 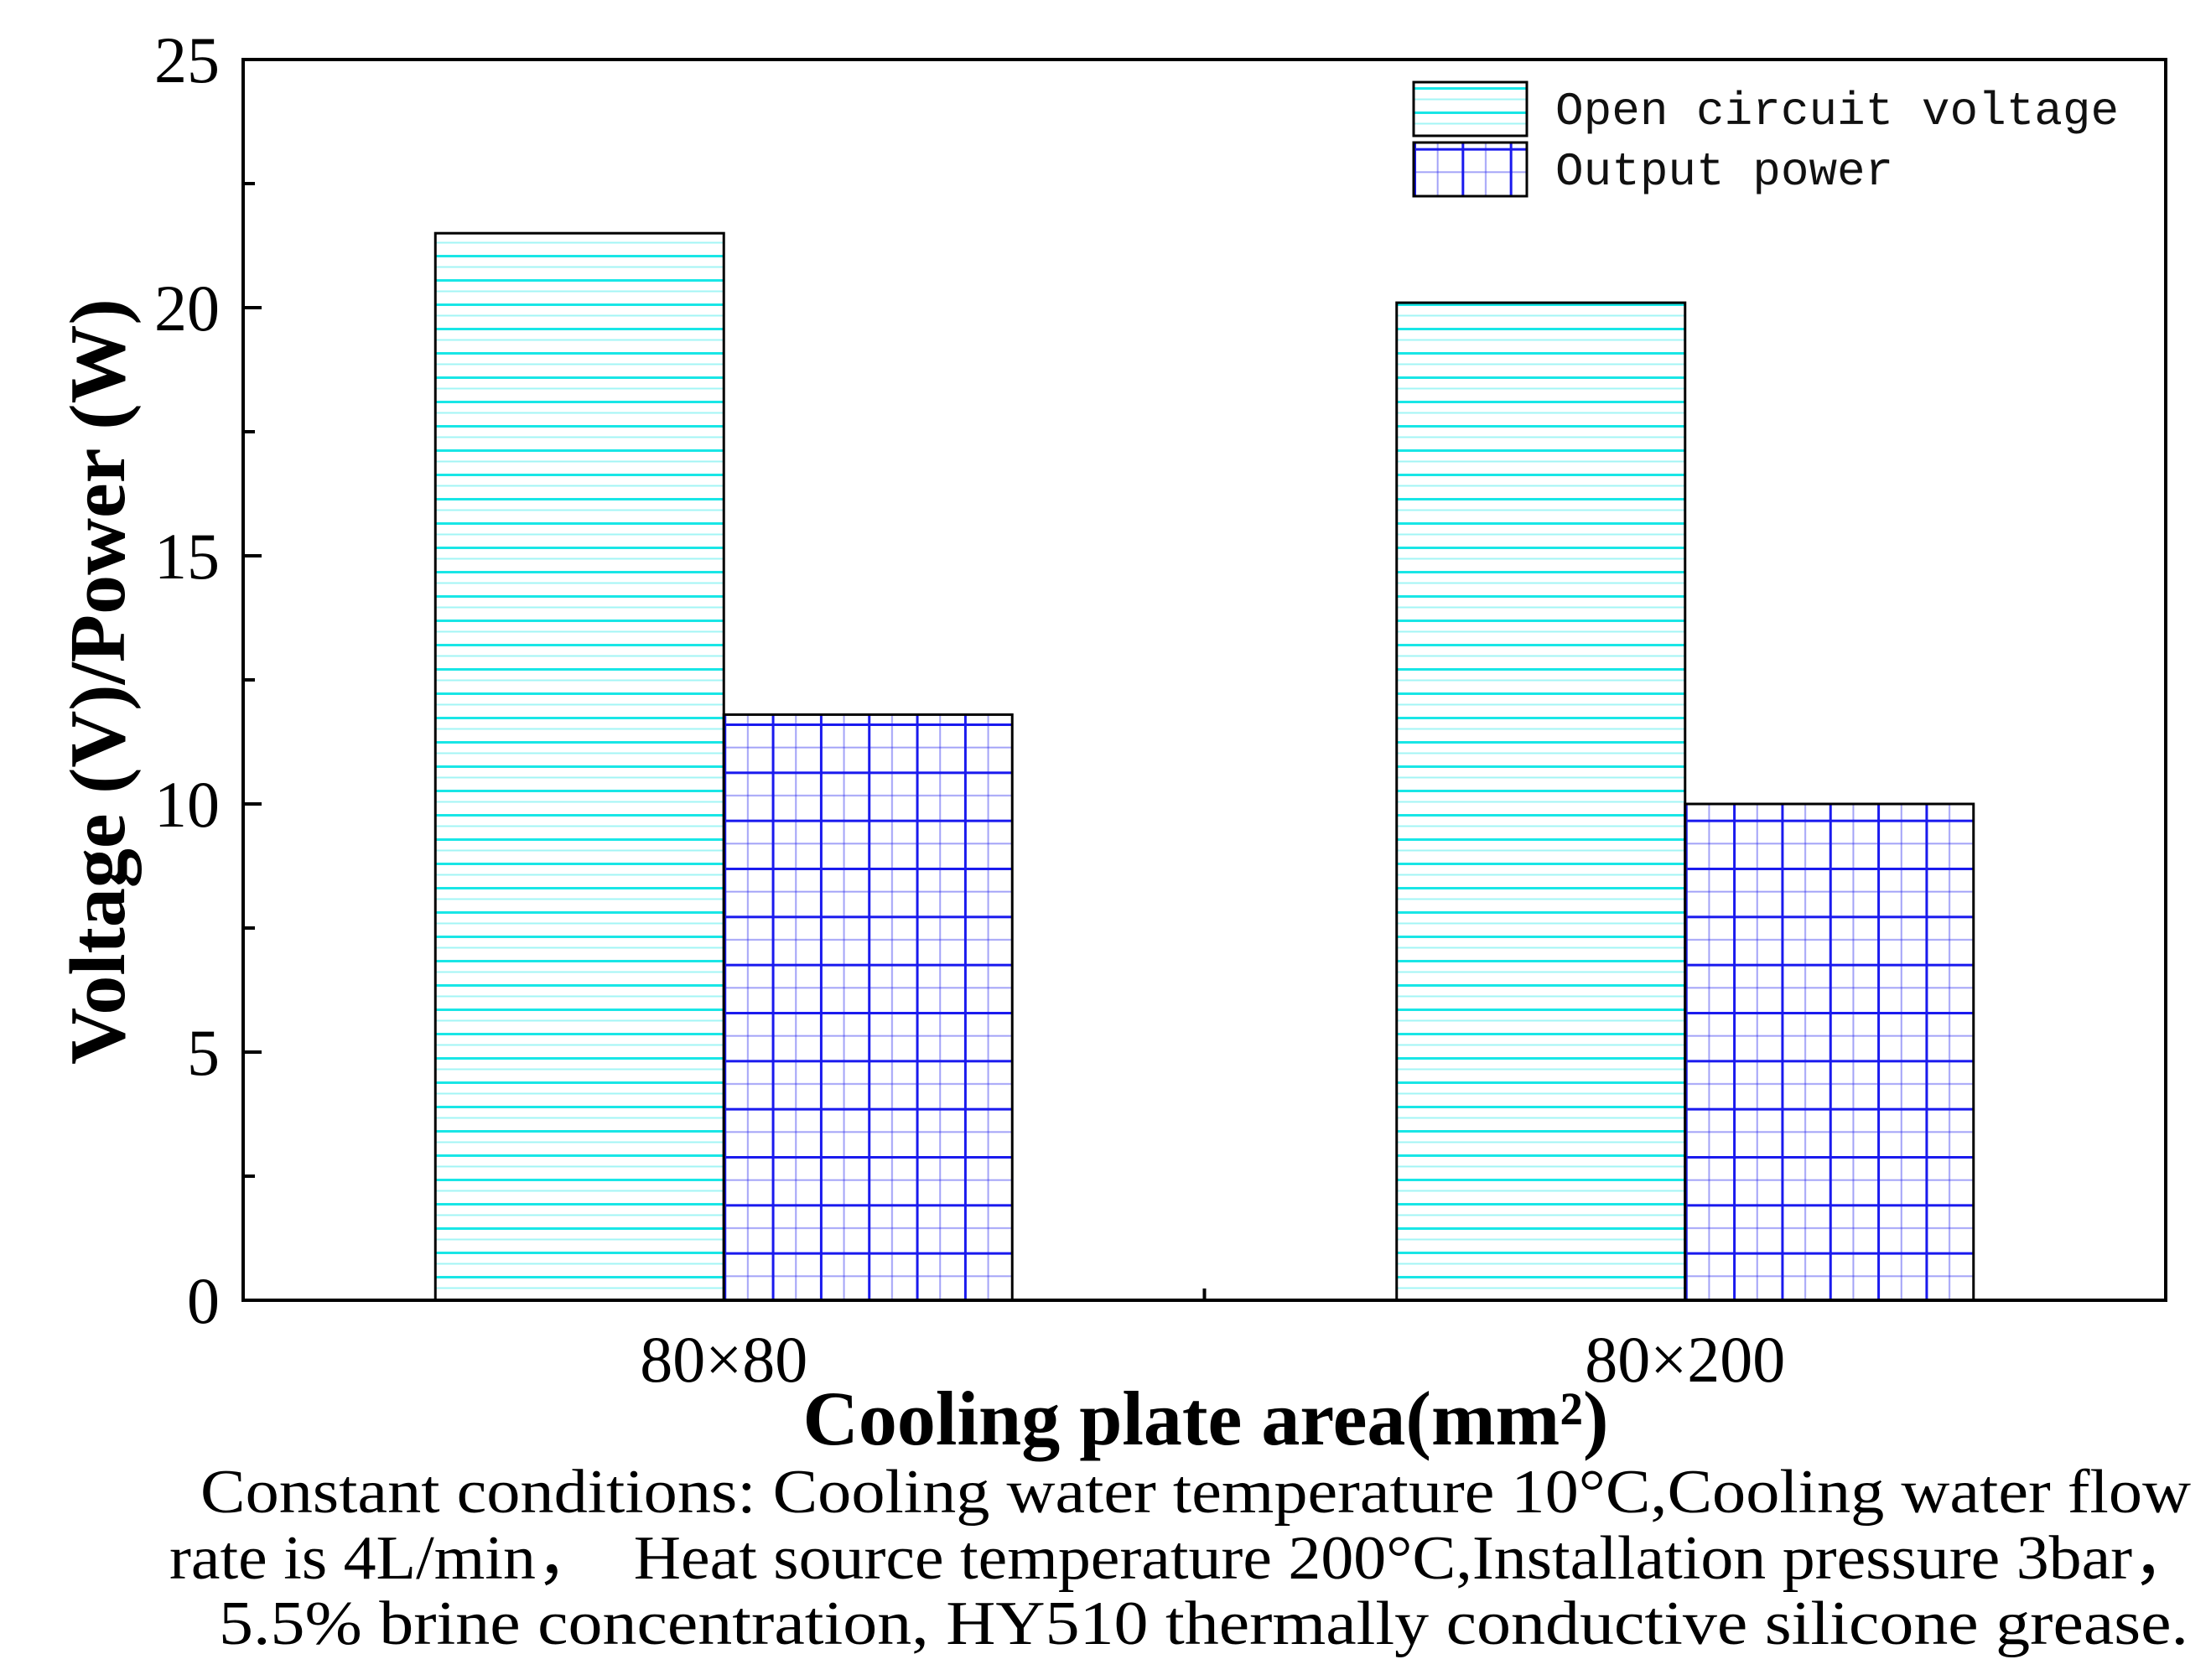 I want to click on y-axis-title: Voltage (V)/Power (W), so click(x=98, y=681).